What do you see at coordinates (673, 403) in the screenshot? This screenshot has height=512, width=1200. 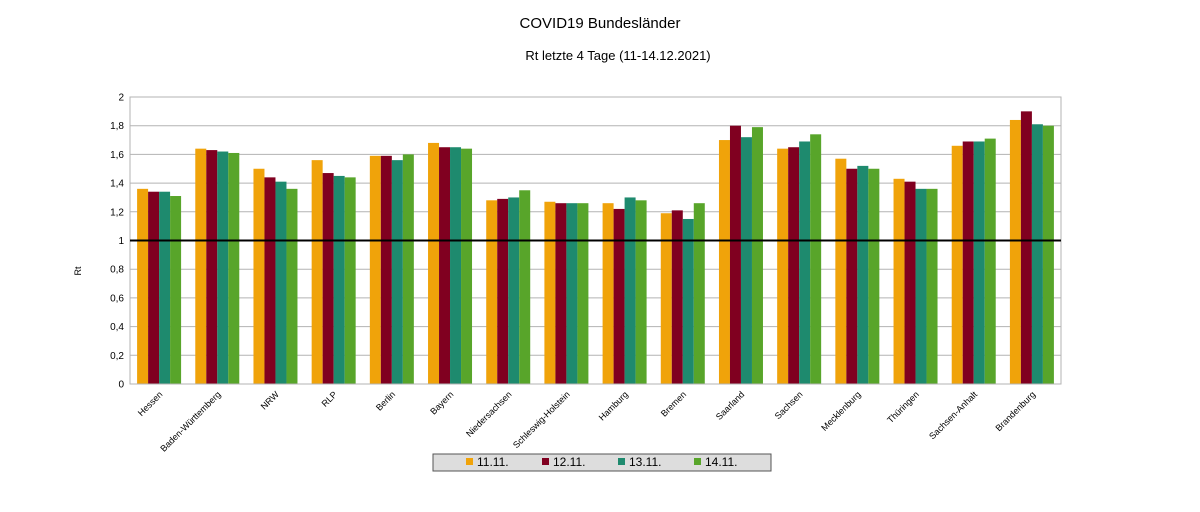 I see `x-tick-label: Bremen` at bounding box center [673, 403].